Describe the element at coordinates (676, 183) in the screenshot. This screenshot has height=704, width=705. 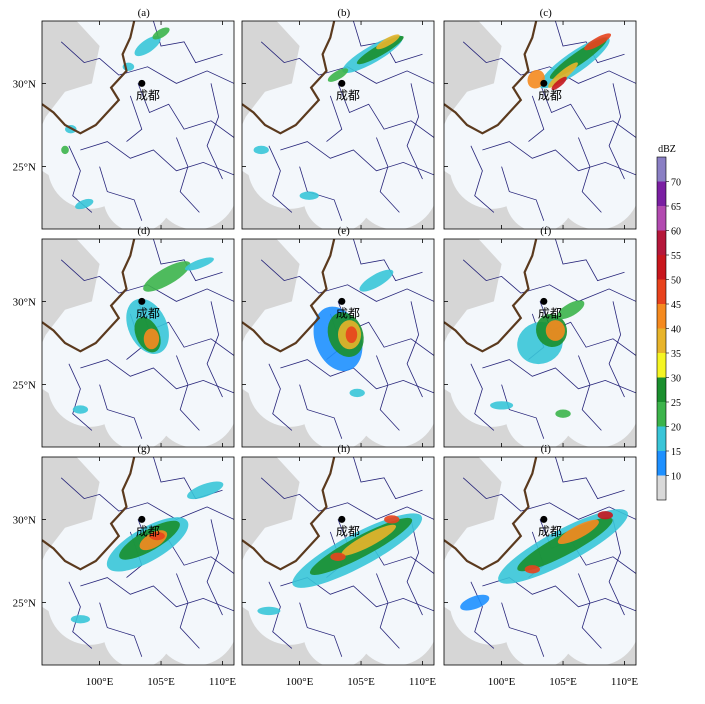
I see `colorbar-label: 70` at that location.